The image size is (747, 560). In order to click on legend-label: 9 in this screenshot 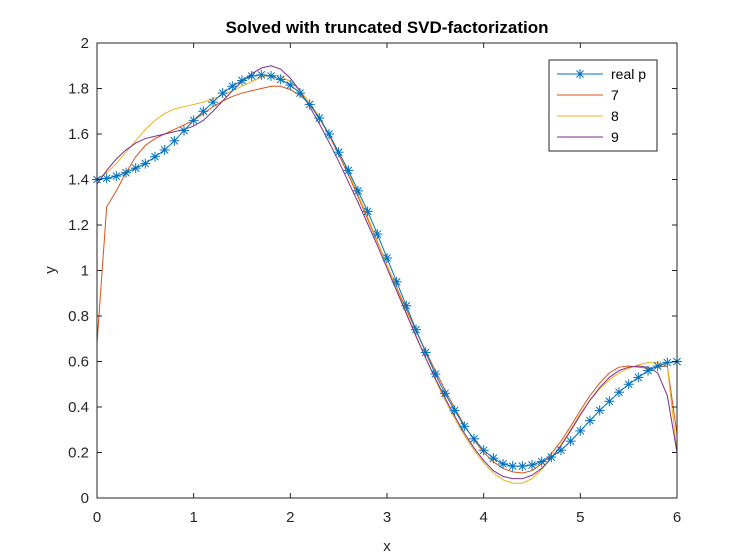, I will do `click(615, 137)`.